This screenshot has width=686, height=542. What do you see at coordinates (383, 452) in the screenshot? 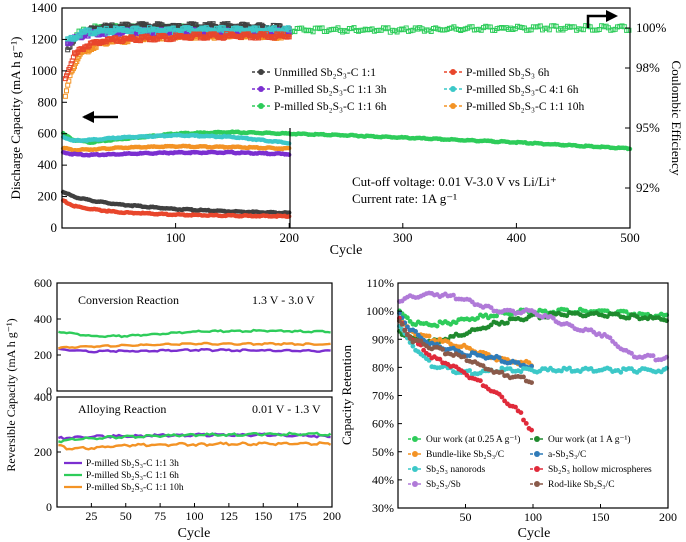
I see `y-tick-label: 50%` at bounding box center [383, 452].